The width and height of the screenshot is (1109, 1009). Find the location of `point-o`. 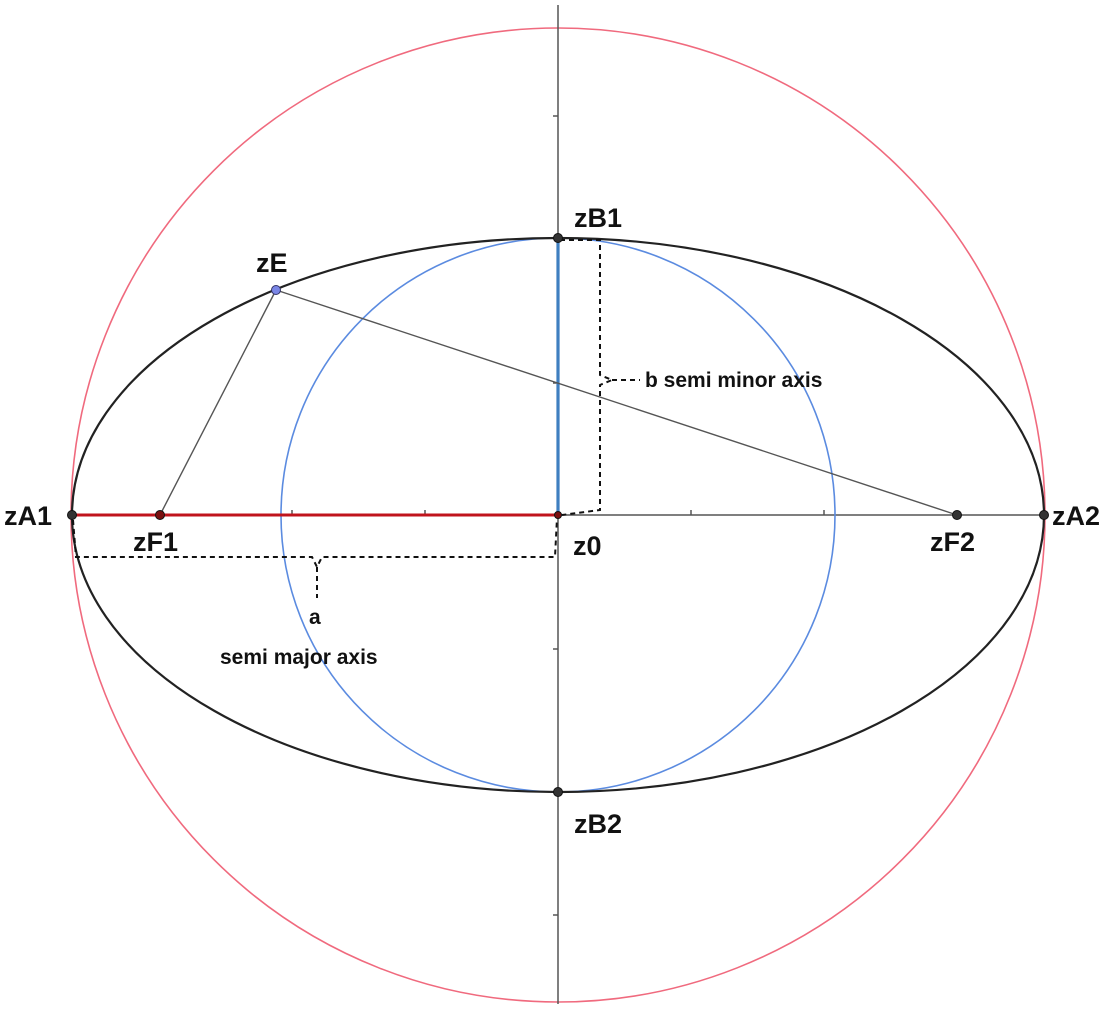

point-o is located at coordinates (558, 515).